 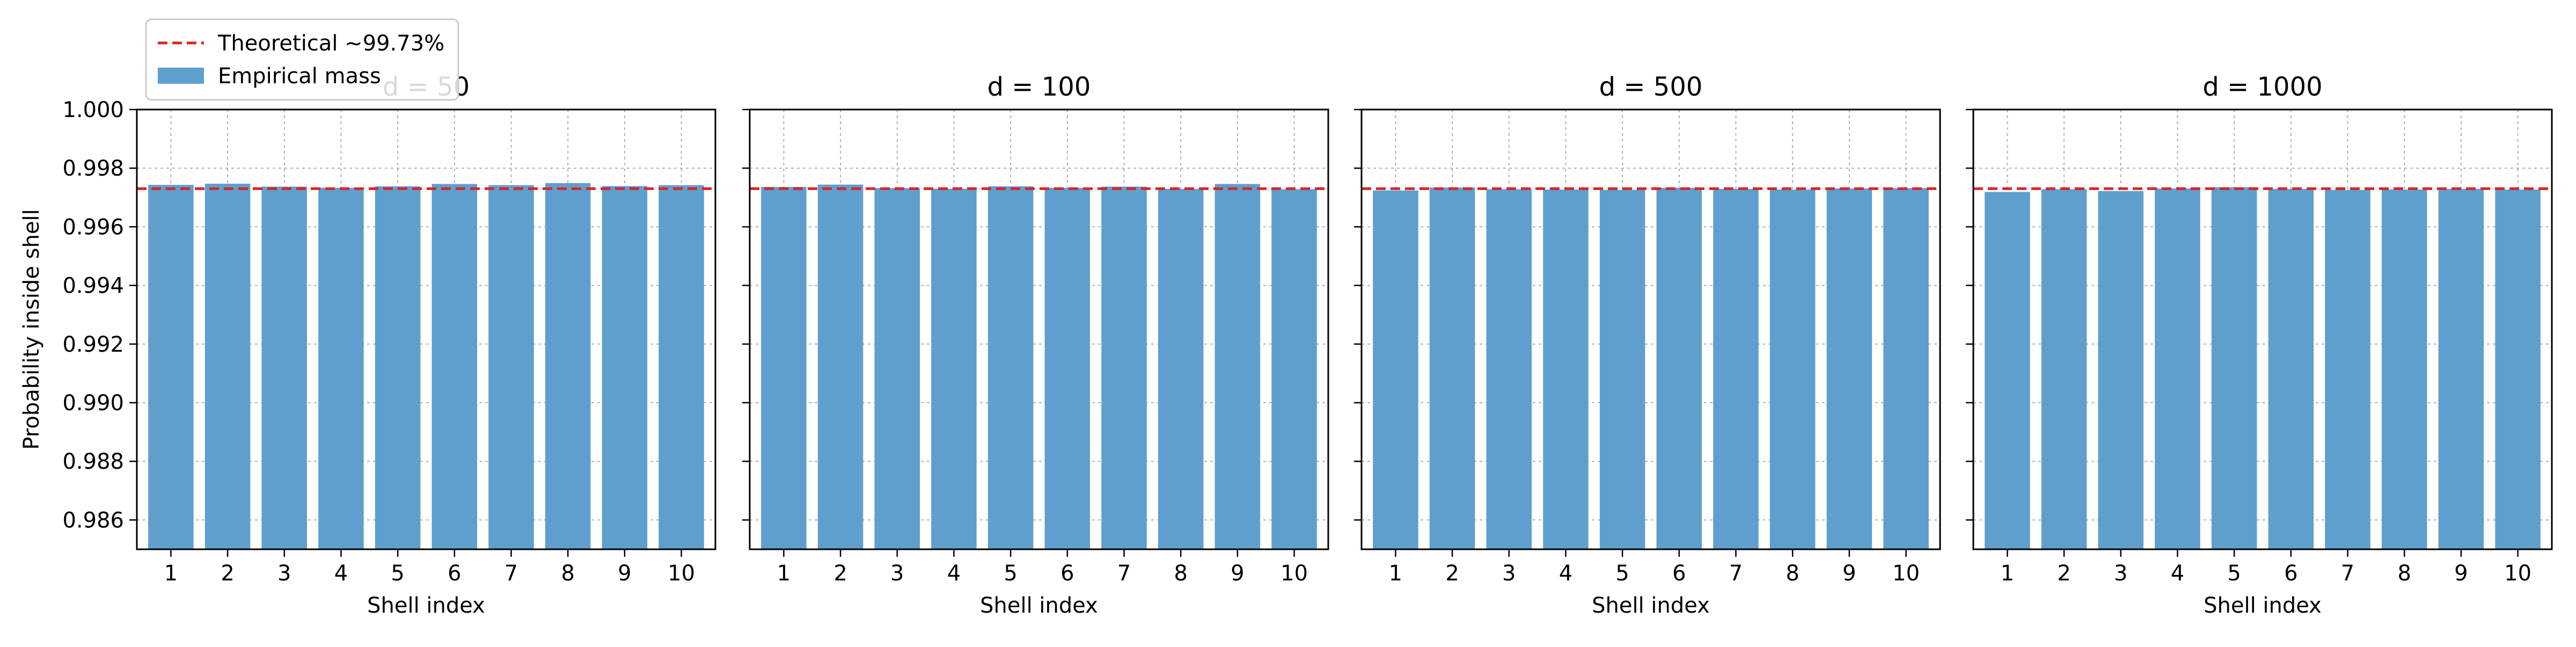 I want to click on legend-label-empirical: Empirical mass, so click(x=299, y=76).